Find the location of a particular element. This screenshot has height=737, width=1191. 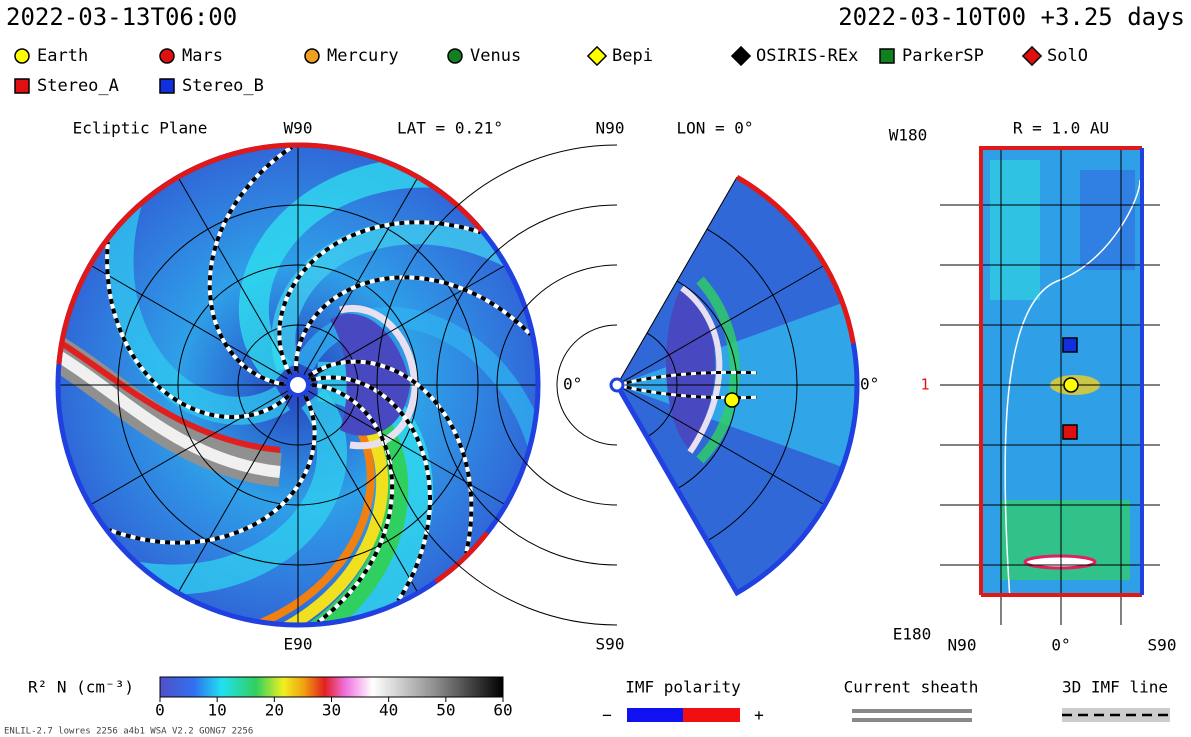

imf-minus: − is located at coordinates (607, 715).